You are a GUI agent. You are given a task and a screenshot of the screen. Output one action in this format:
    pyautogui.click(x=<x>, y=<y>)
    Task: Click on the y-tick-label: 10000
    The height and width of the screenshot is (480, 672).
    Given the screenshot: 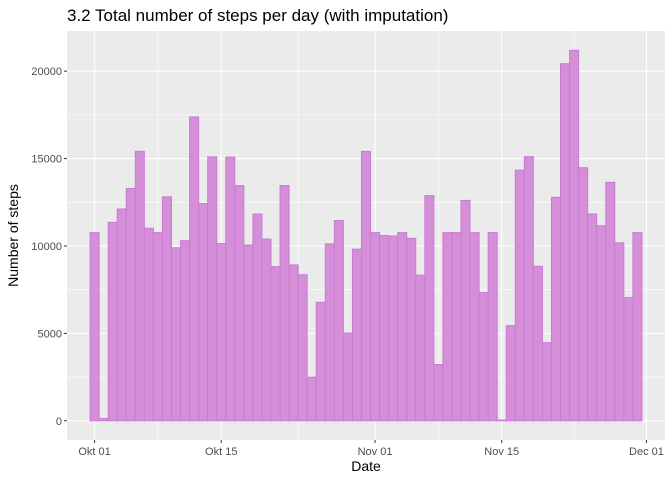 What is the action you would take?
    pyautogui.click(x=46, y=247)
    